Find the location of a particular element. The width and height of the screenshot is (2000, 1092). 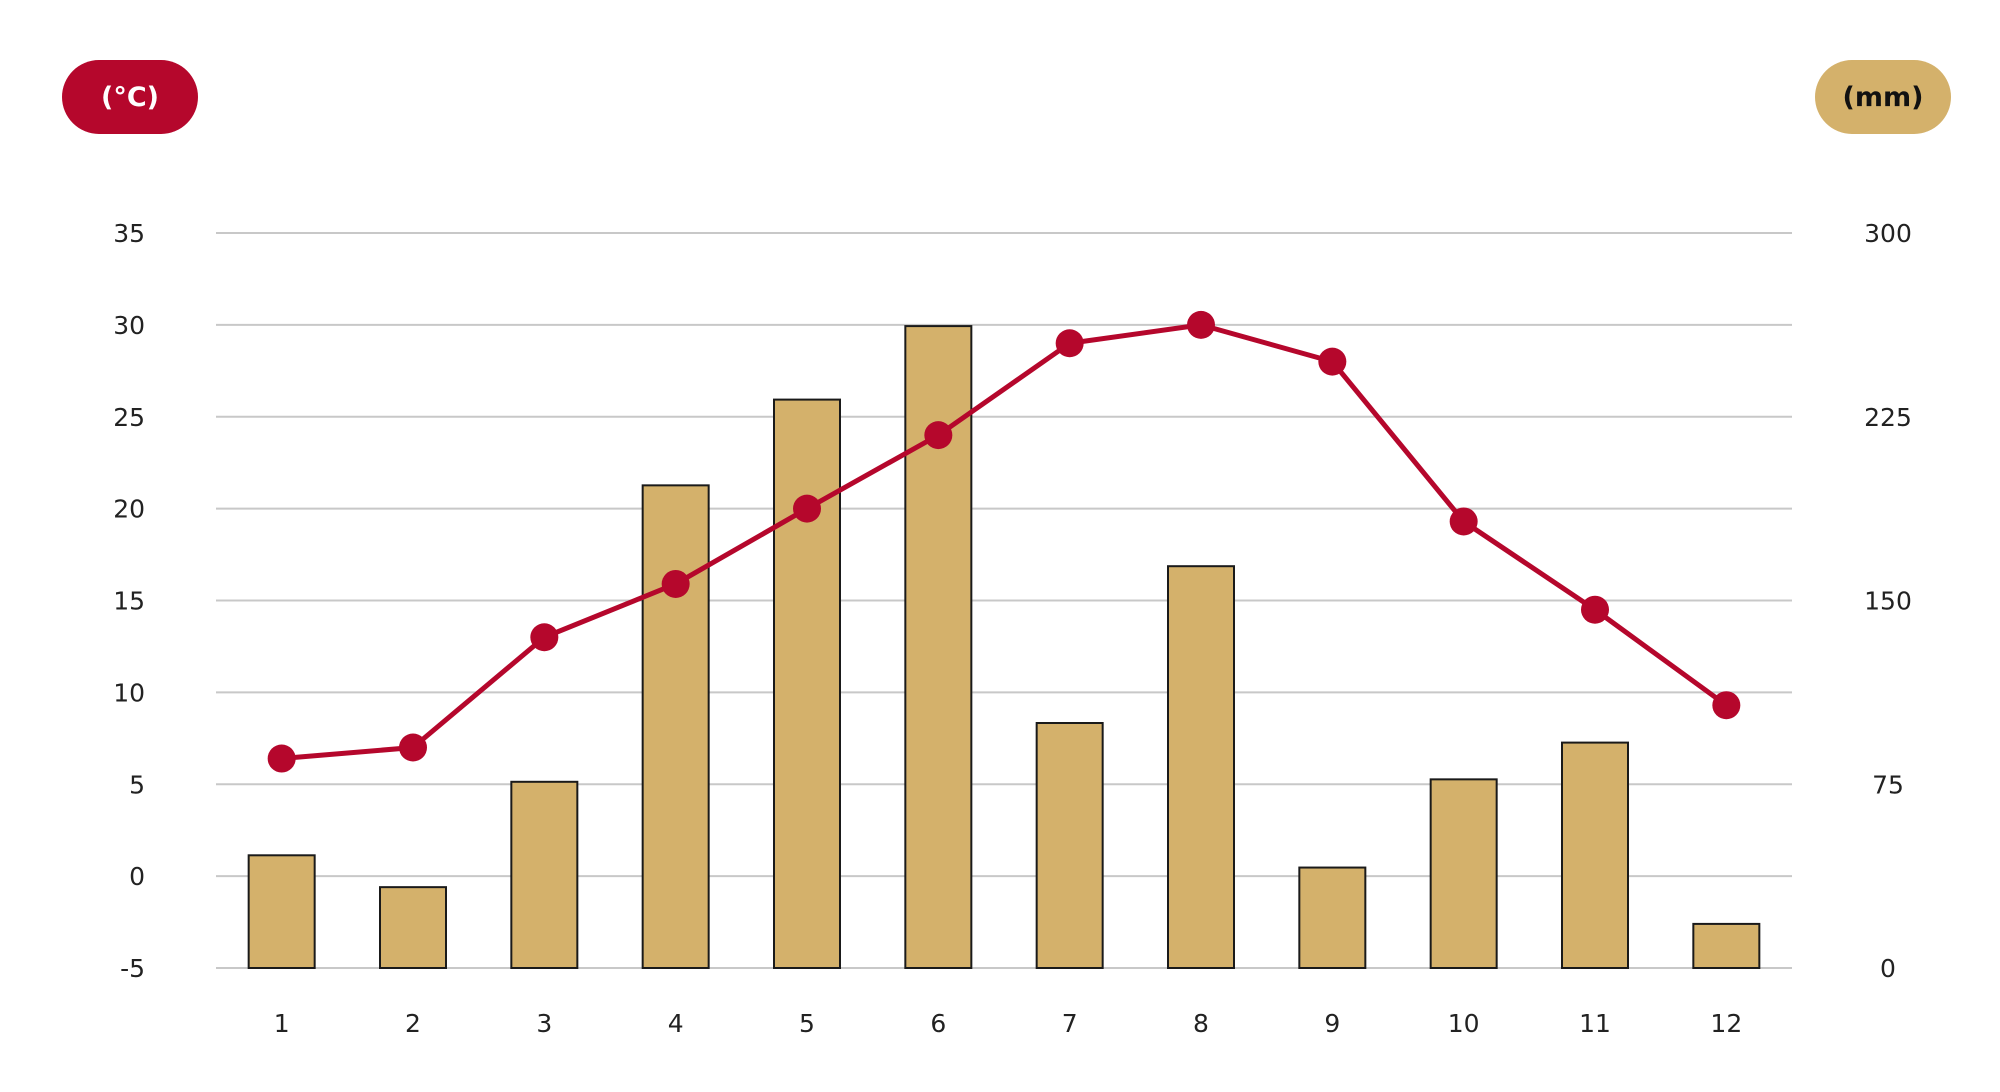

x-axis-tick-label: 2 is located at coordinates (413, 1023).